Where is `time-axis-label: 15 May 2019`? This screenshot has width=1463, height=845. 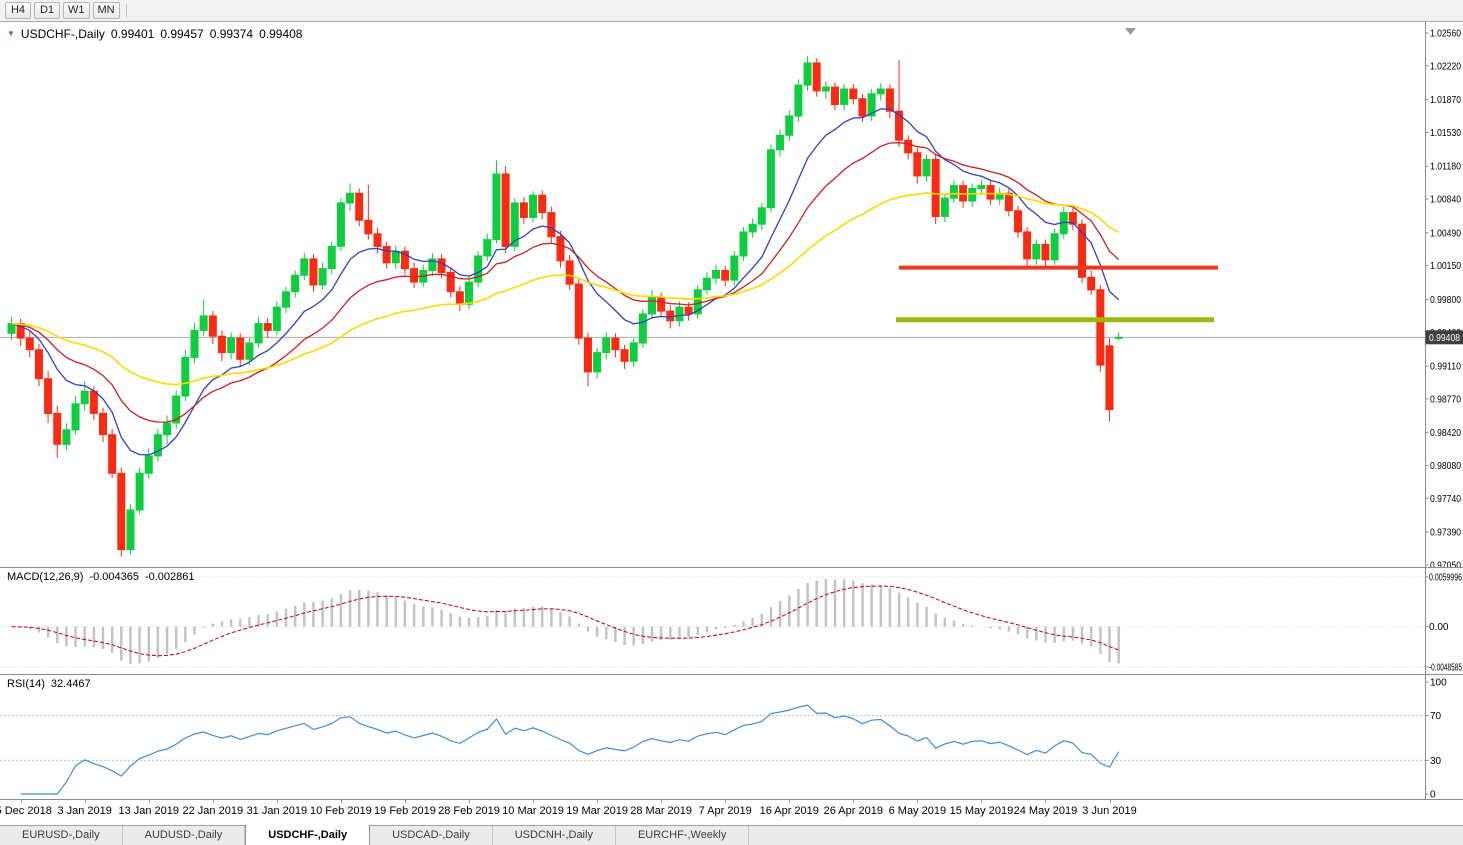 time-axis-label: 15 May 2019 is located at coordinates (981, 811).